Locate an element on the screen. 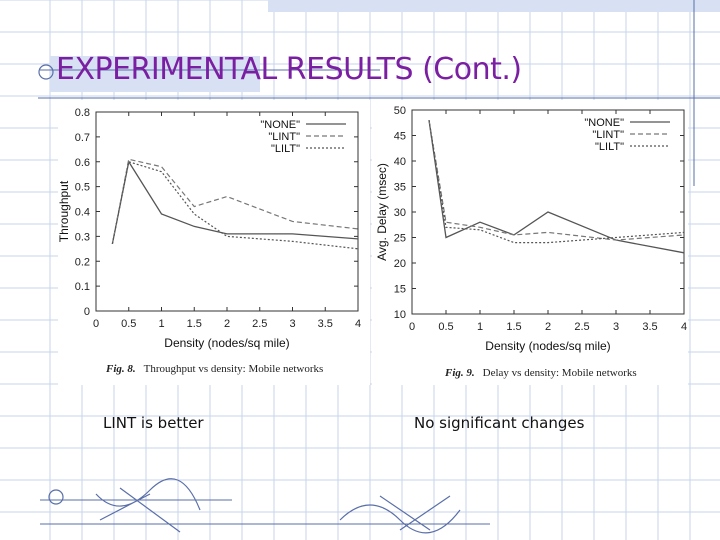 The height and width of the screenshot is (540, 720). y-tick-label: 0.6 is located at coordinates (82, 163).